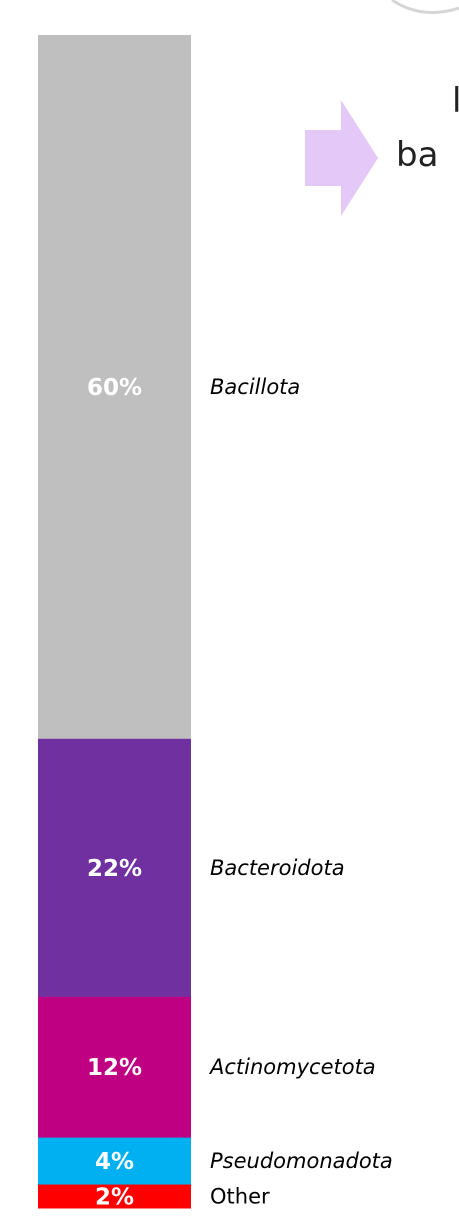 The image size is (459, 1216). I want to click on corner-decoration, so click(425, 7).